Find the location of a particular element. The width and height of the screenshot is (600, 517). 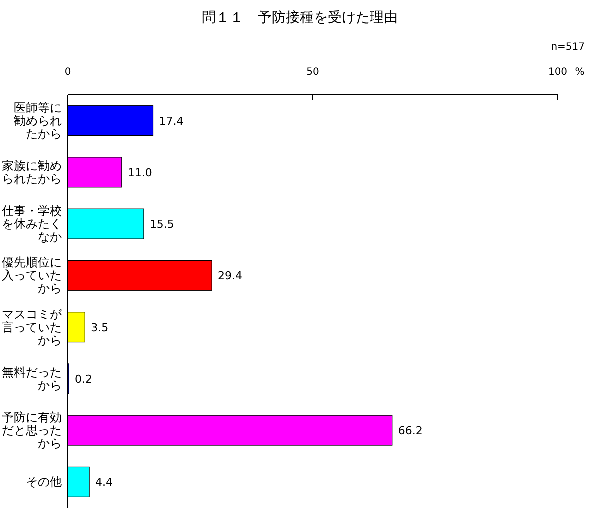

chart-title: 問１１ 予防接種を受けた理由 is located at coordinates (300, 18).